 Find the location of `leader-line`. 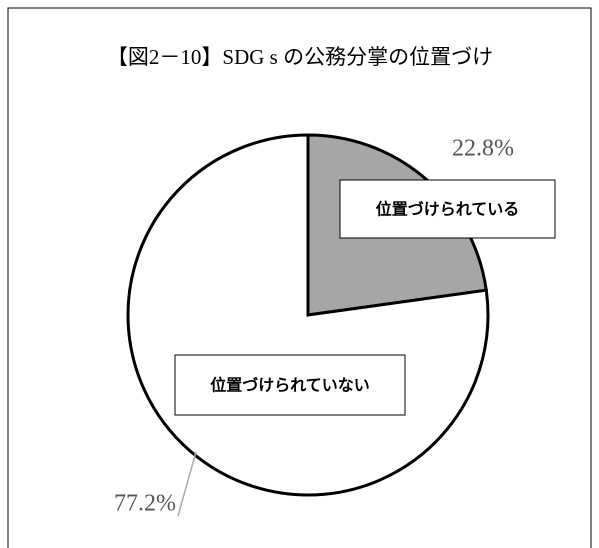

leader-line is located at coordinates (187, 484).